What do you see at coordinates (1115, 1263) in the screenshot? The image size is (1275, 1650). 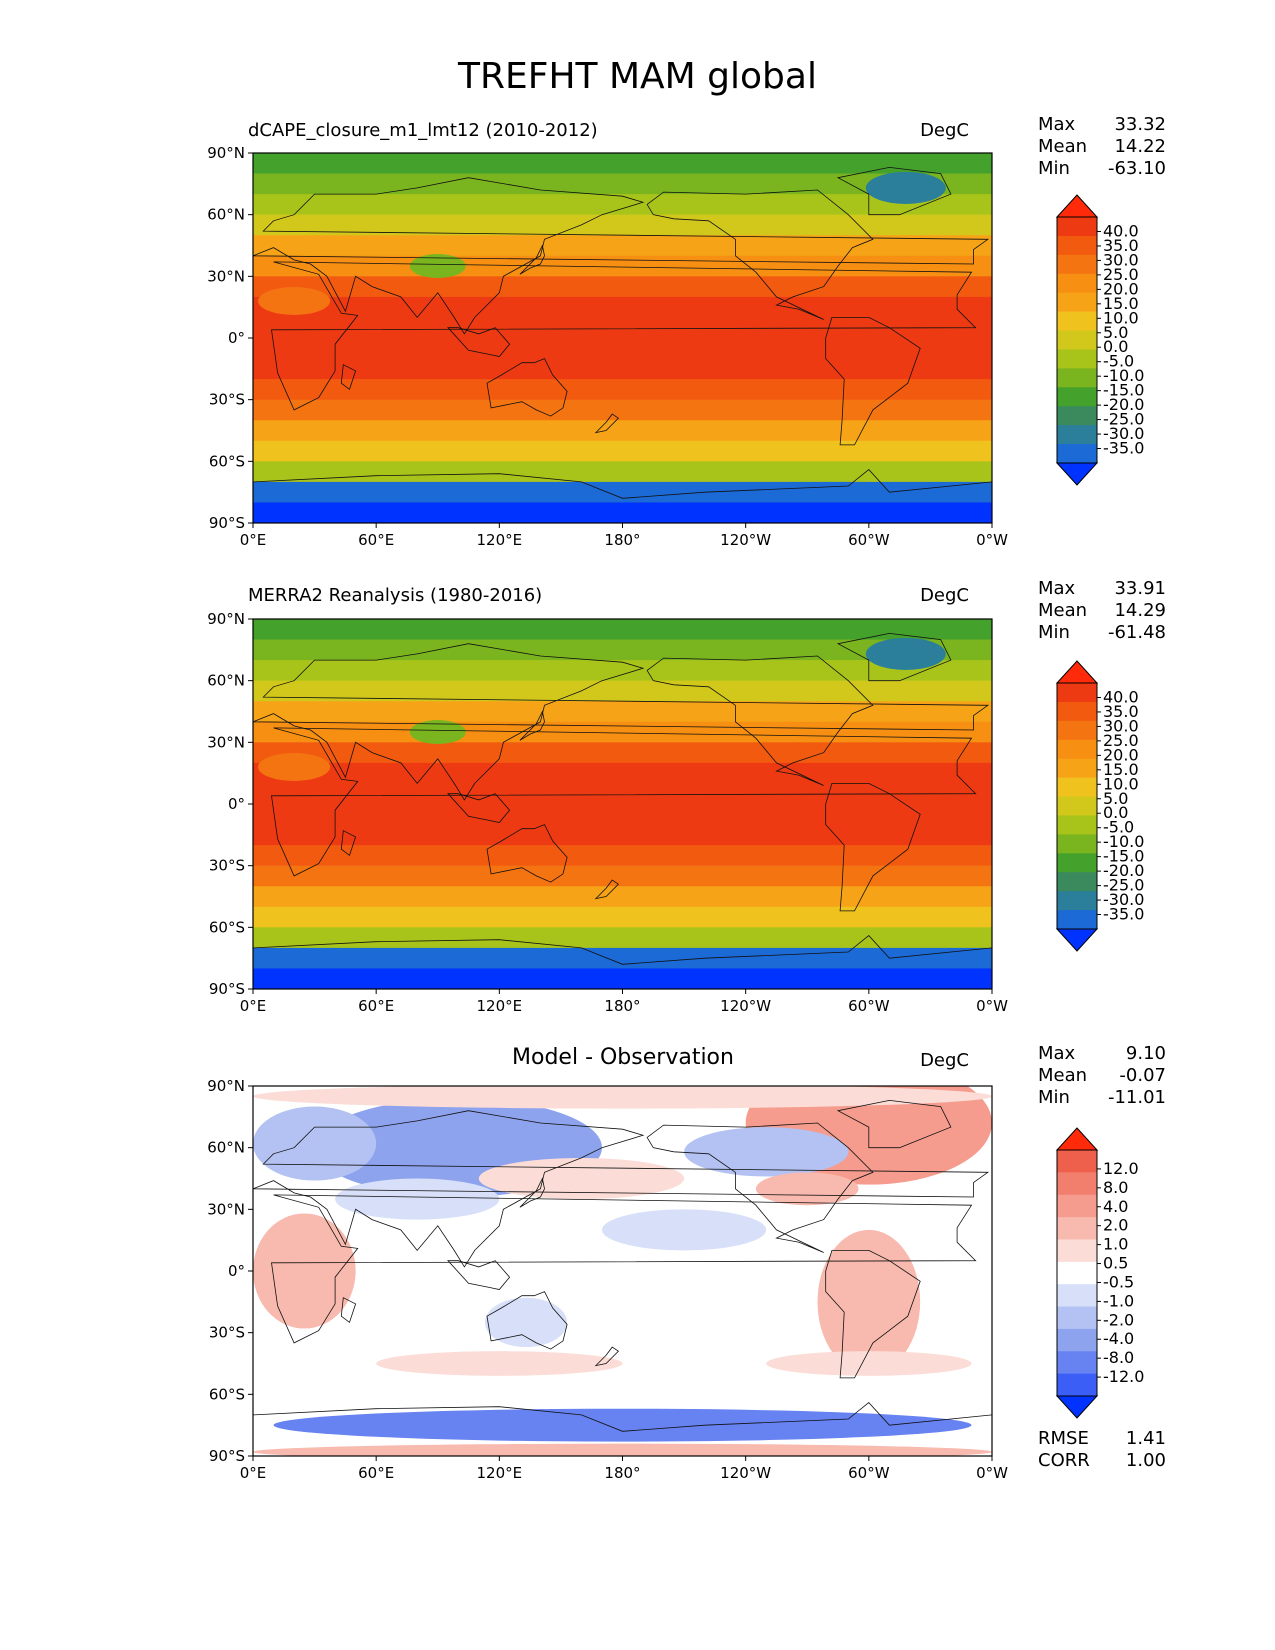 I see `colorbar-tick-label: 0.5` at bounding box center [1115, 1263].